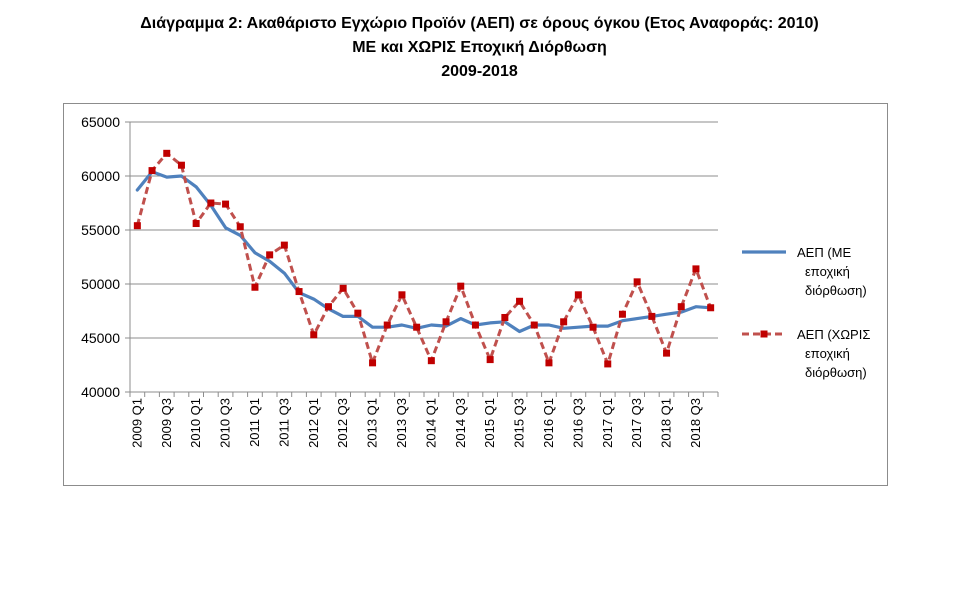 The width and height of the screenshot is (959, 595). I want to click on chart-title-line-2: ΜΕ και ΧΩΡΙΣ Εποχική Διόρθωση, so click(479, 47).